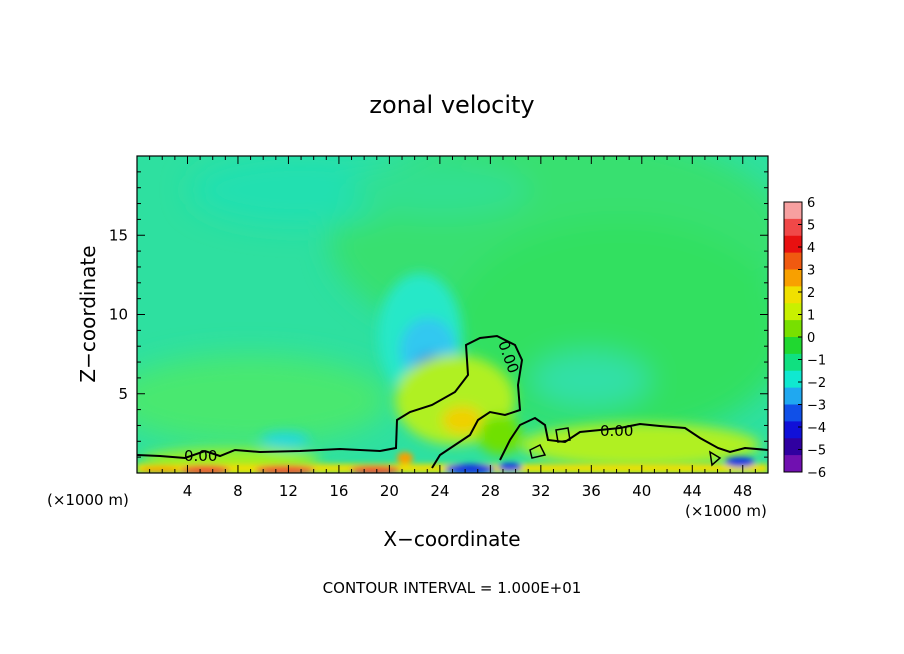 The width and height of the screenshot is (904, 654). What do you see at coordinates (811, 203) in the screenshot?
I see `colorbar-label: 6` at bounding box center [811, 203].